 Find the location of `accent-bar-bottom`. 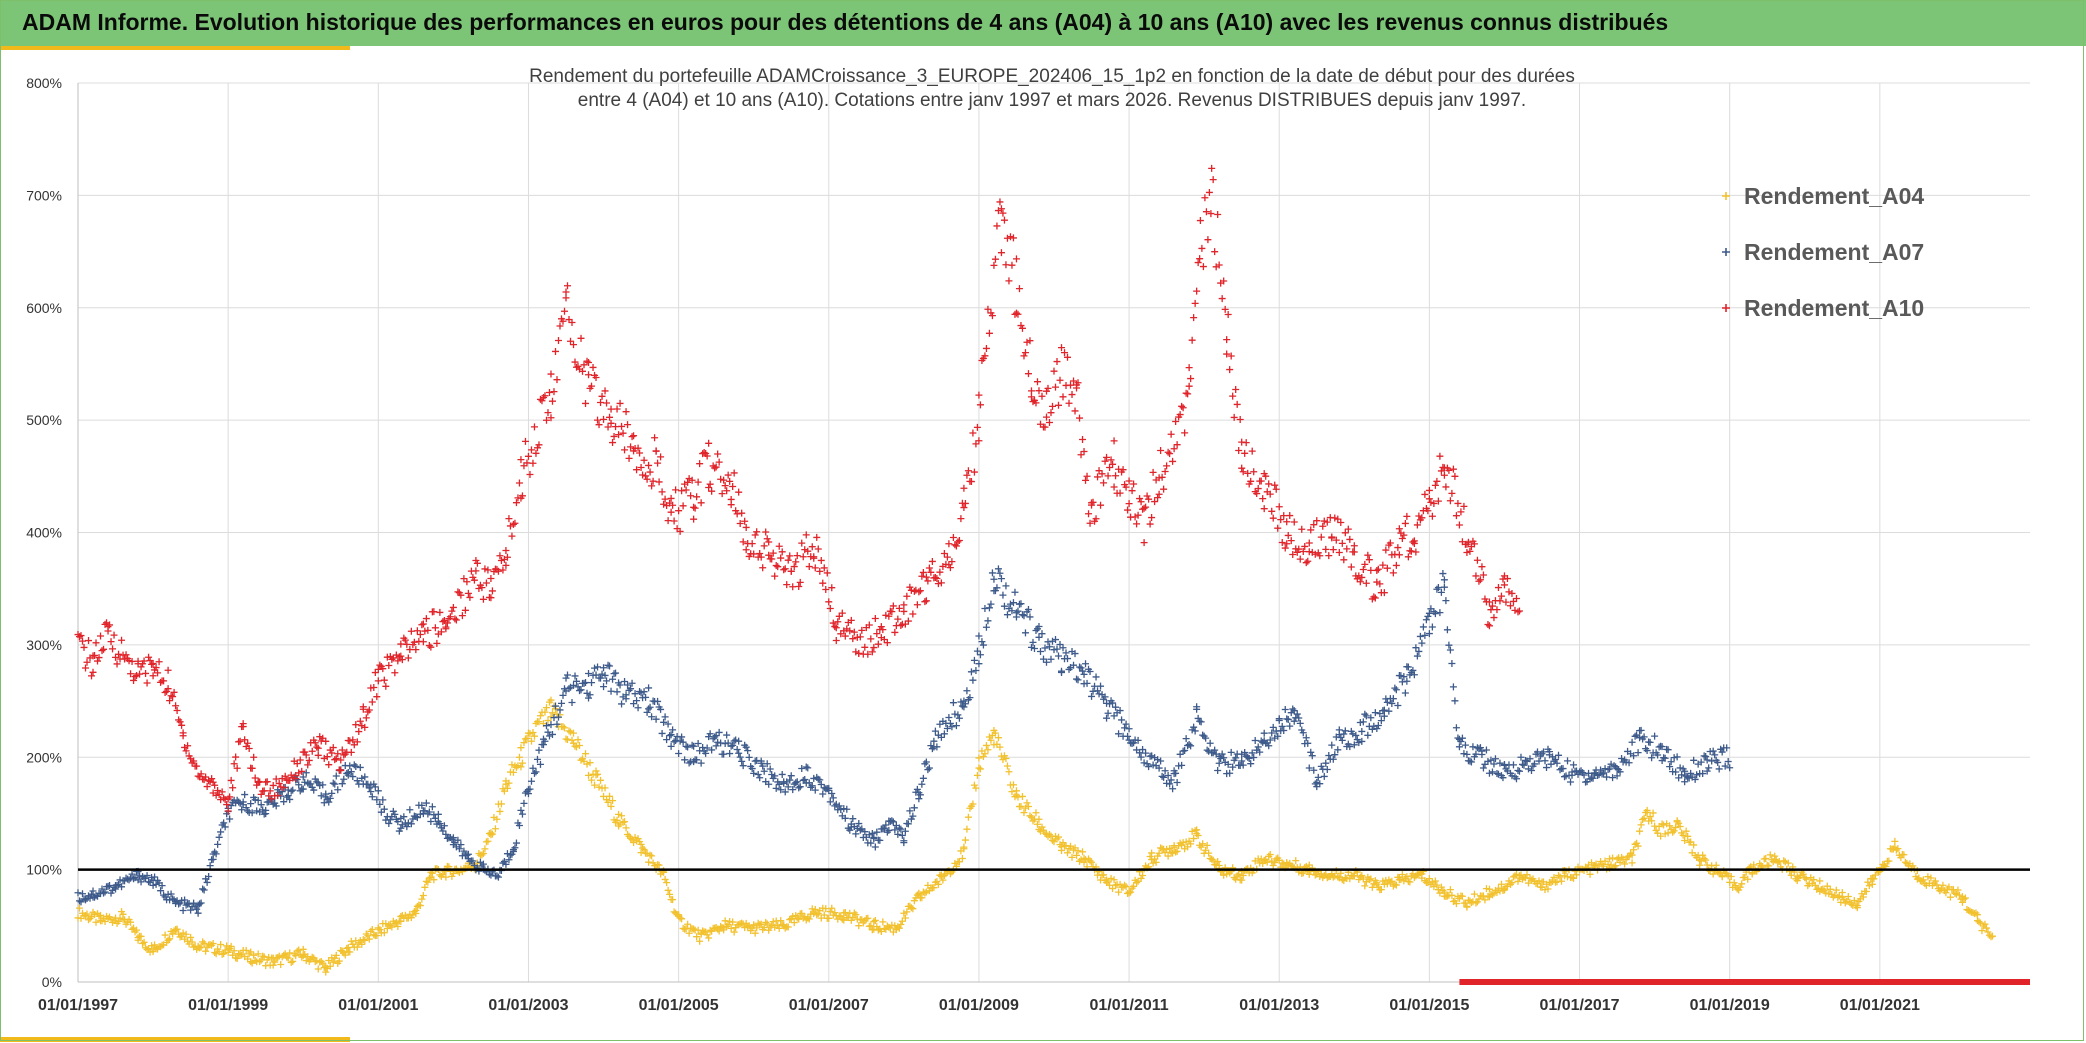

accent-bar-bottom is located at coordinates (175, 1039).